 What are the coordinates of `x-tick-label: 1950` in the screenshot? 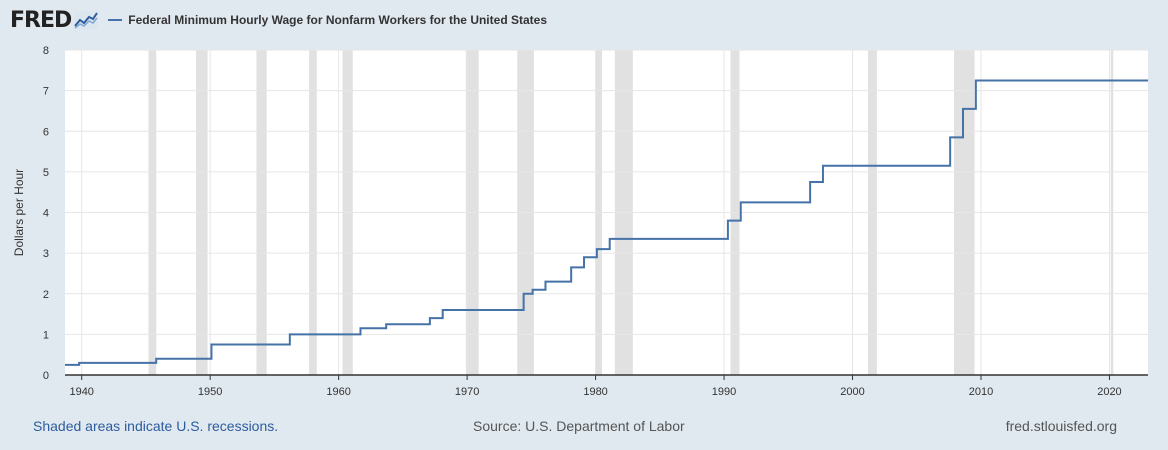 It's located at (210, 392).